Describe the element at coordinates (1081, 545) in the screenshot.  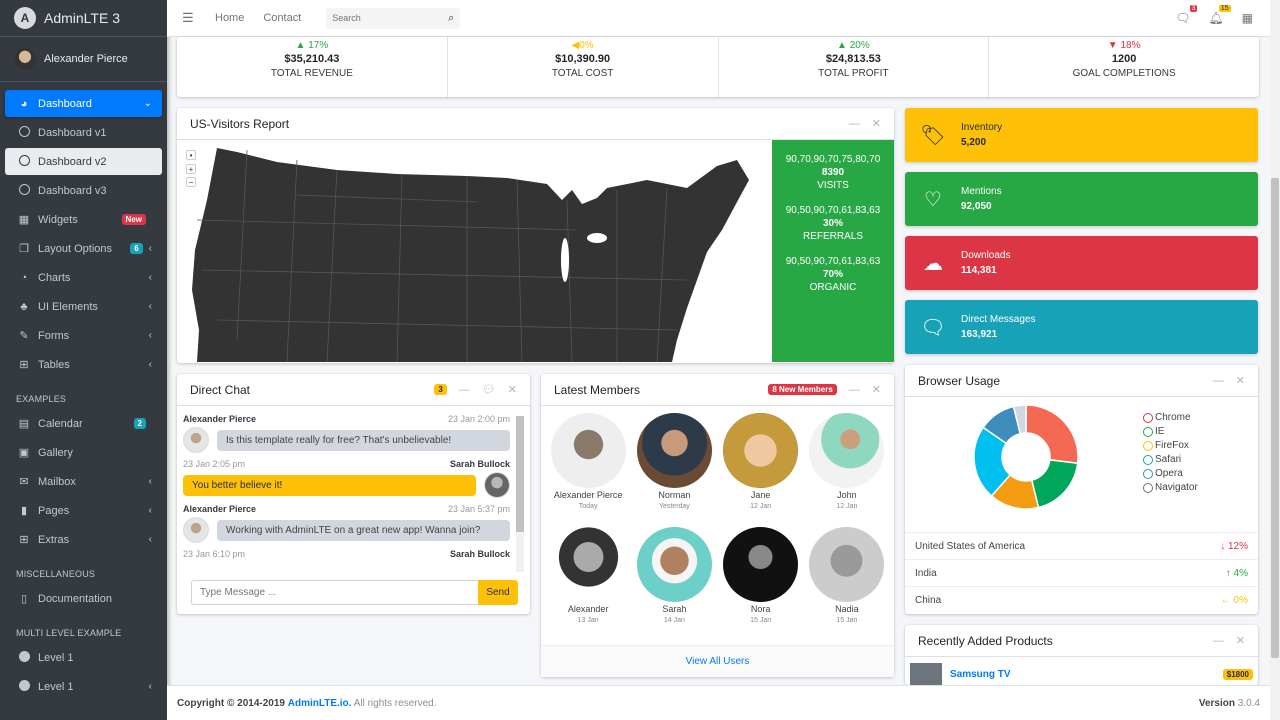
I see `country-row: United States of America ↓ 12%` at that location.